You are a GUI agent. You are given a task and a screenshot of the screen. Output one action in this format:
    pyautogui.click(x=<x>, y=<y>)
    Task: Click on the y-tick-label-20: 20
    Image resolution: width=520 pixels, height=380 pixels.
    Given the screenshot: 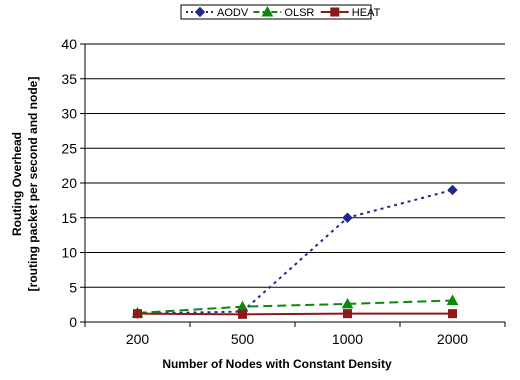 What is the action you would take?
    pyautogui.click(x=69, y=183)
    